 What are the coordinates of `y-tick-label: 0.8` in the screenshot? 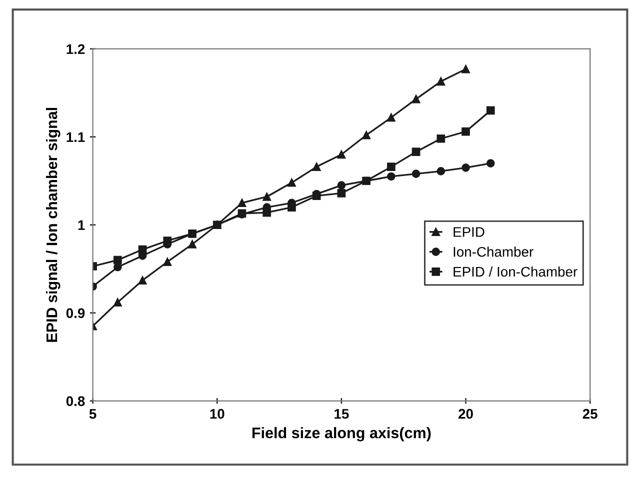 It's located at (75, 401).